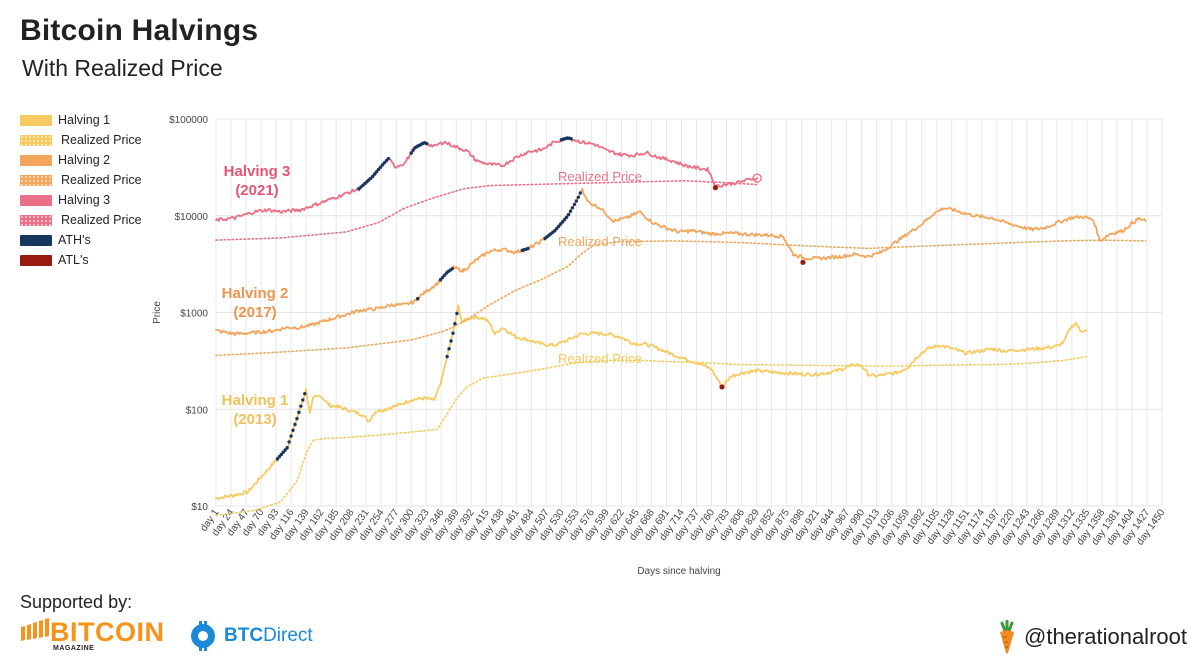 The height and width of the screenshot is (670, 1200). What do you see at coordinates (487, 179) in the screenshot?
I see `price-line` at bounding box center [487, 179].